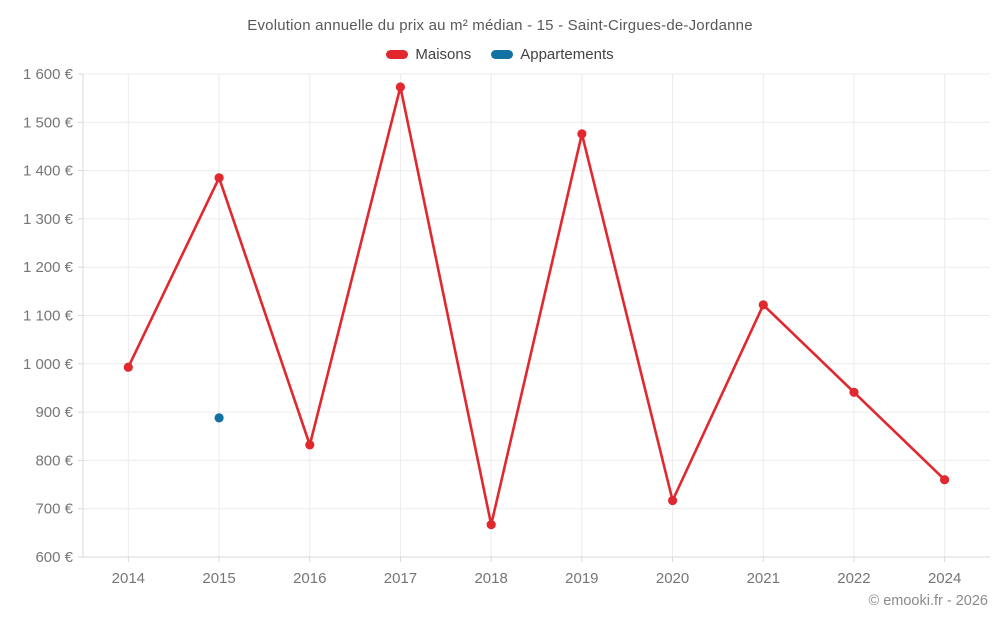 The width and height of the screenshot is (1000, 625). I want to click on legend-item-maisons: Maisons, so click(428, 54).